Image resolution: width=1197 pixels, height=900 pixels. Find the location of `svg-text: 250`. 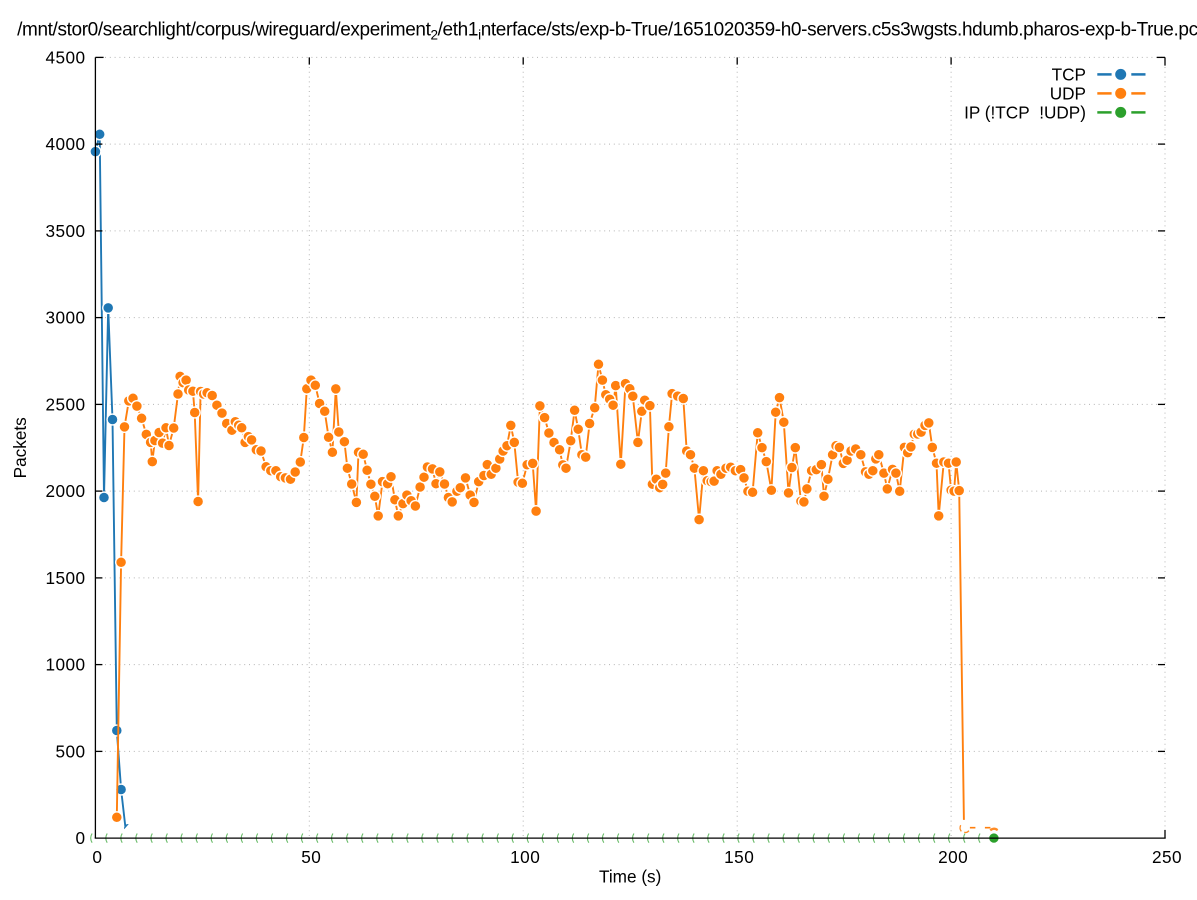

svg-text: 250 is located at coordinates (1167, 857).